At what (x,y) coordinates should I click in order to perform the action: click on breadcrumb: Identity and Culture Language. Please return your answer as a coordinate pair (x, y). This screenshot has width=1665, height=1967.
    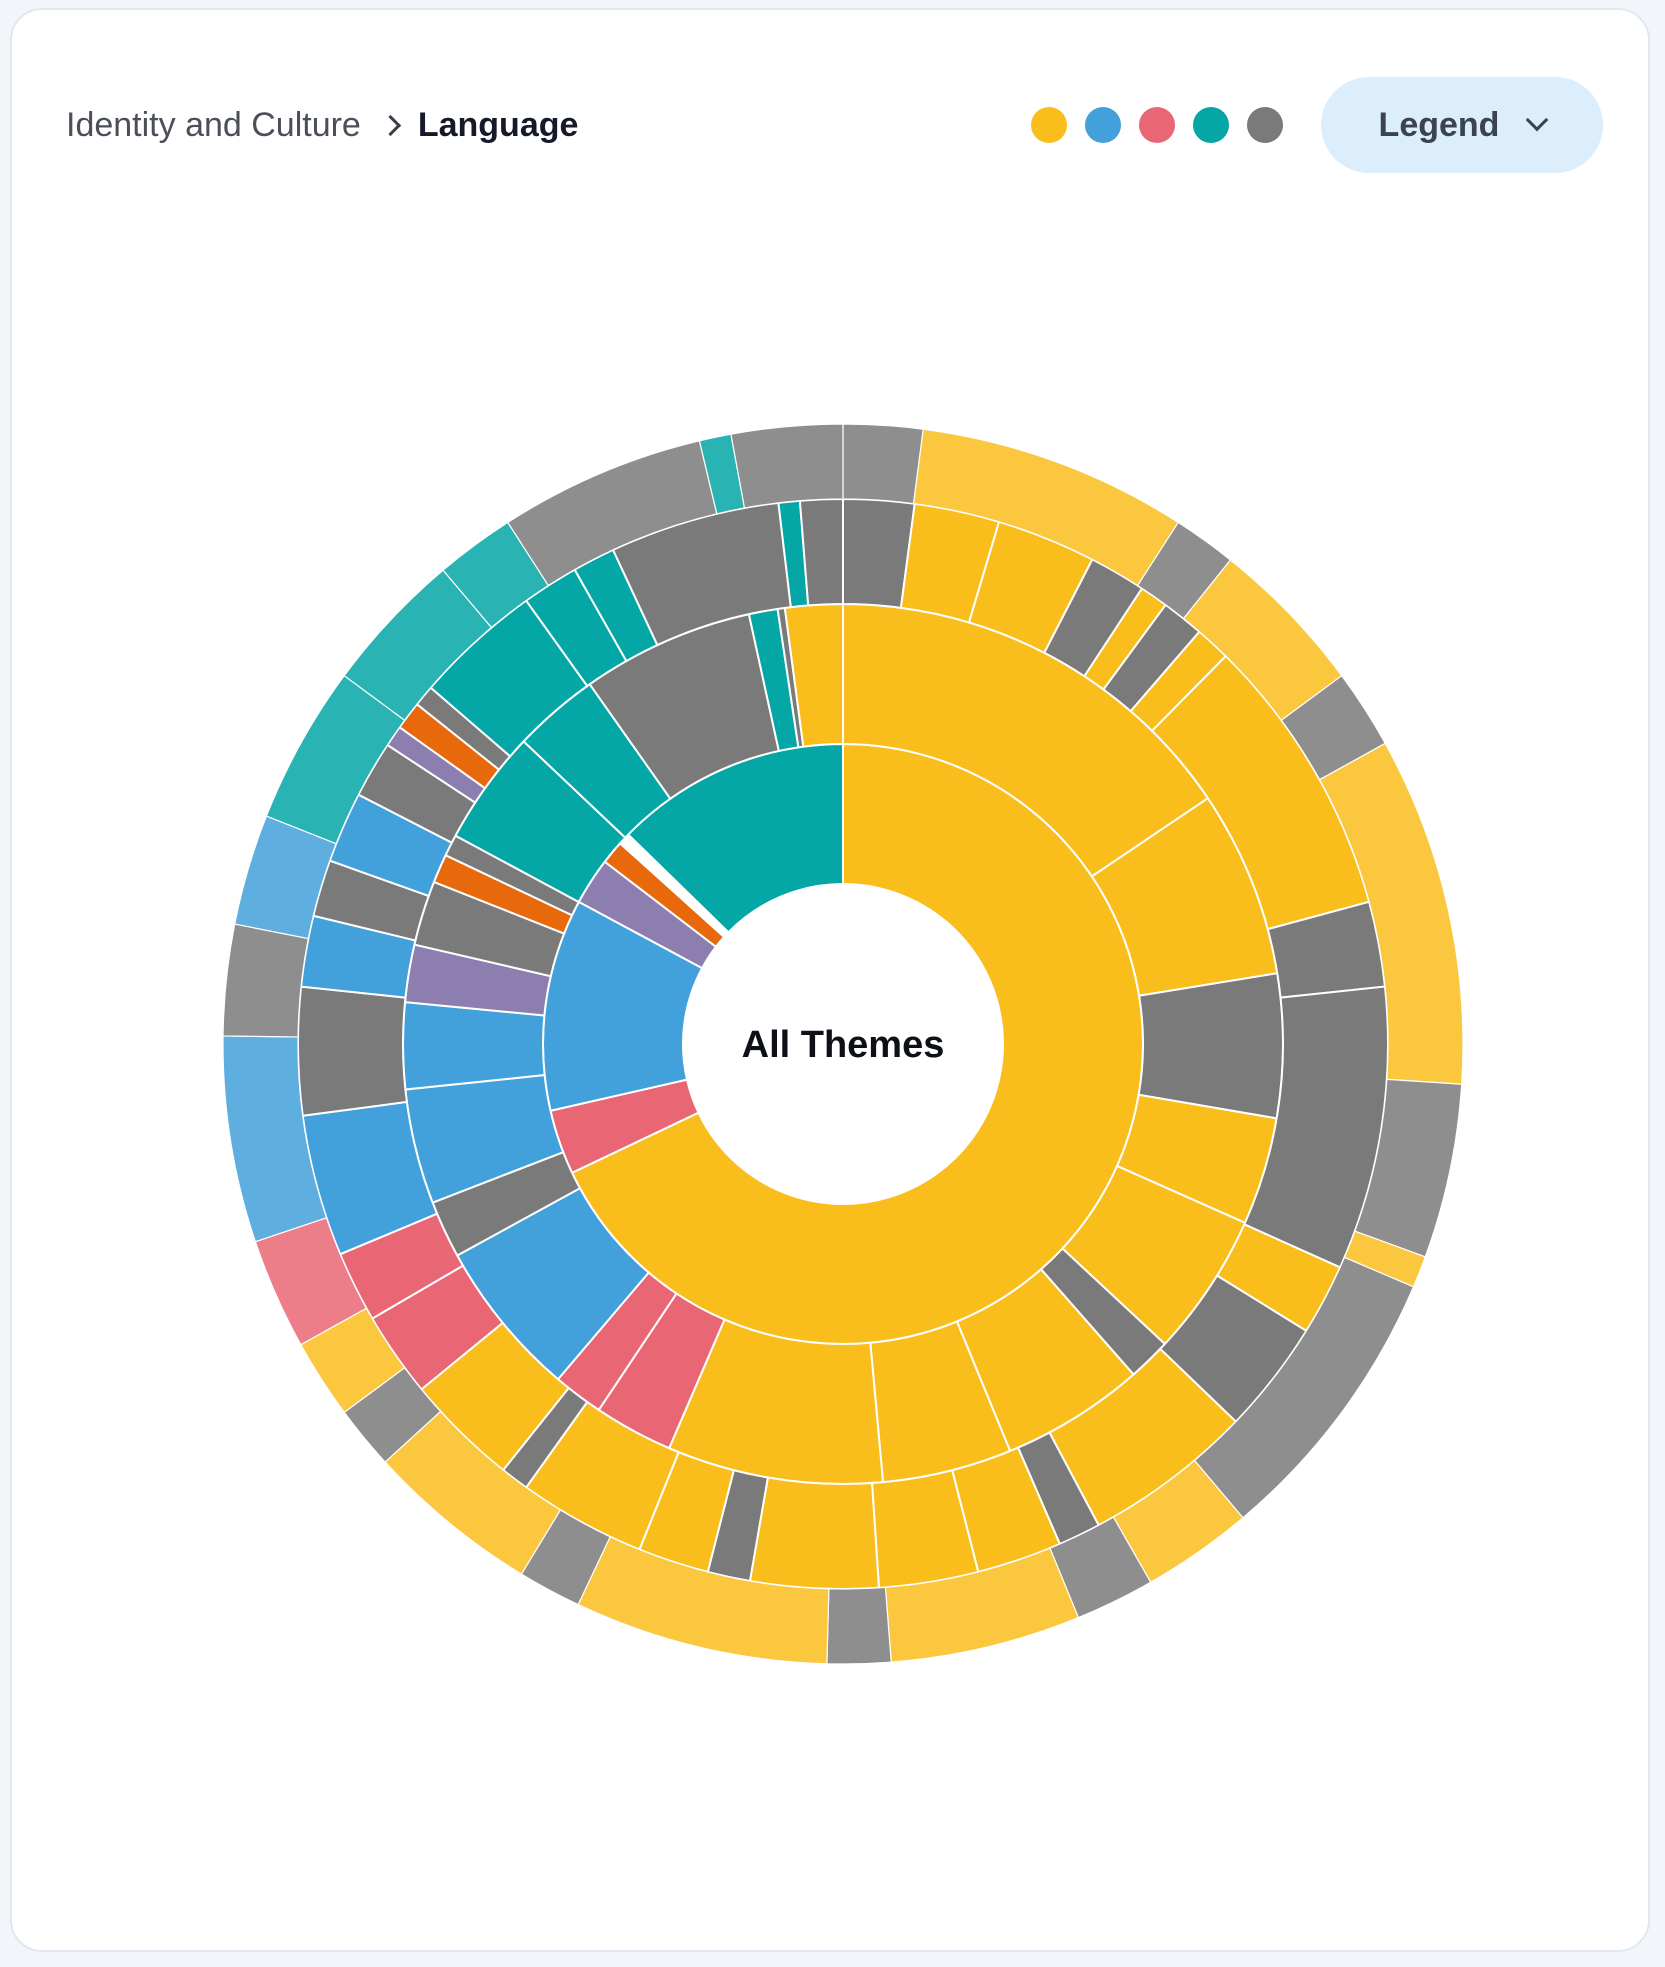
    Looking at the image, I should click on (322, 125).